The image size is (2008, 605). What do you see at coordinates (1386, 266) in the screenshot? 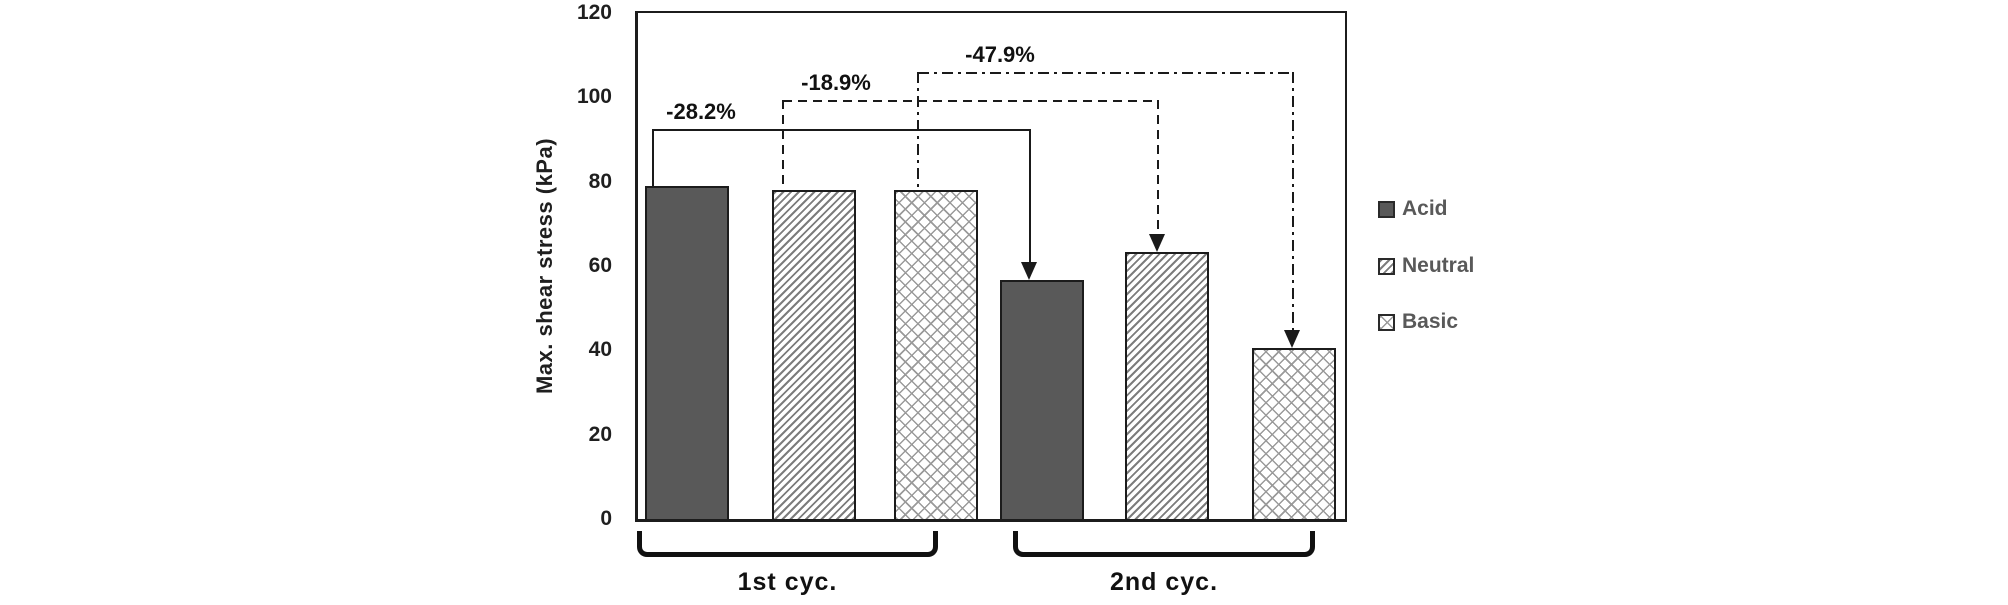
I see `legend-swatch-neutral-icon` at bounding box center [1386, 266].